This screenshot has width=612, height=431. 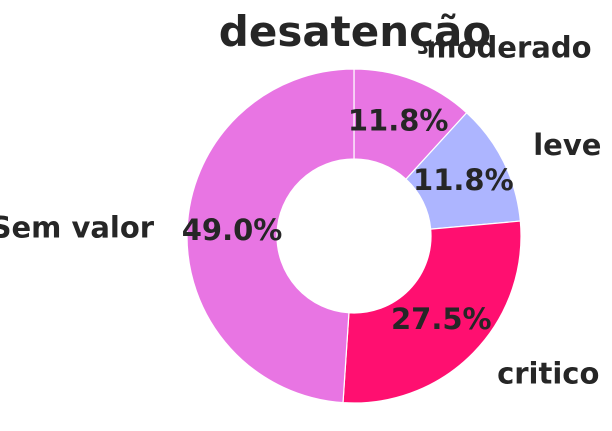 What do you see at coordinates (398, 120) in the screenshot?
I see `slice-percent-moderado: 11.8%` at bounding box center [398, 120].